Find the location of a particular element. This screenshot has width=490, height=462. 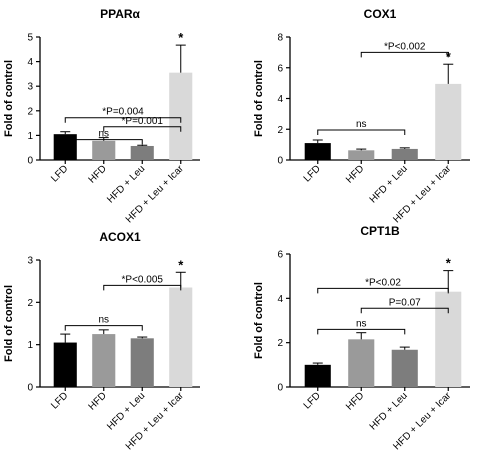

comparison-label: *P=0.001 is located at coordinates (143, 121).